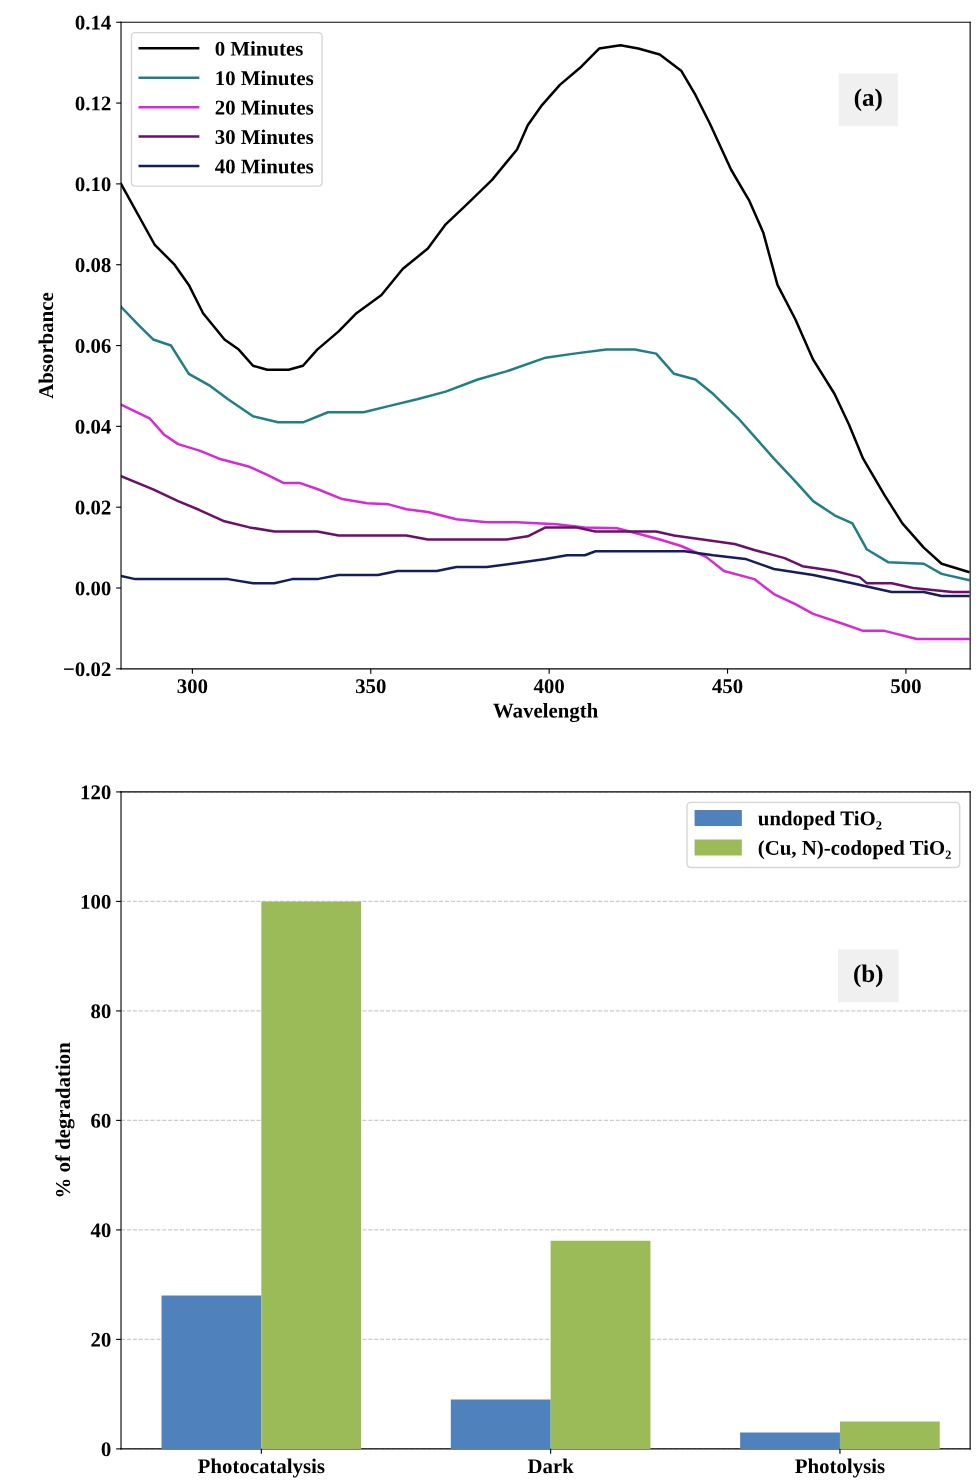 The width and height of the screenshot is (976, 1483). Describe the element at coordinates (264, 107) in the screenshot. I see `legend-label: 20 Minutes` at that location.